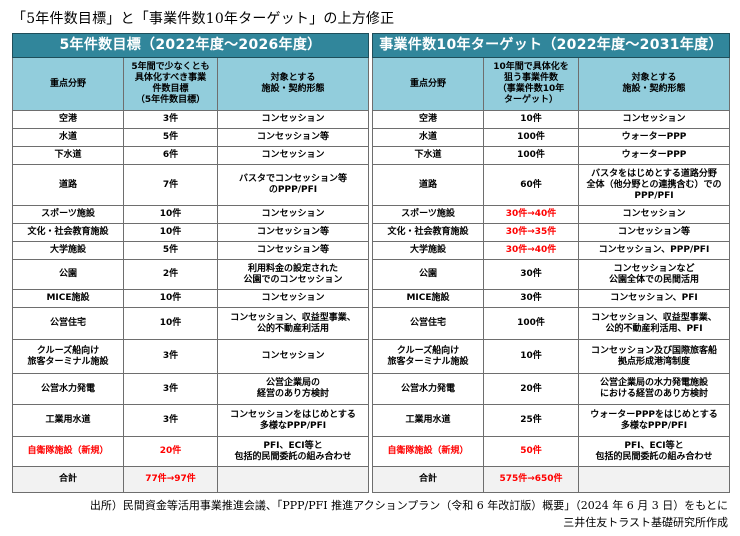 Image resolution: width=740 pixels, height=536 pixels. What do you see at coordinates (645, 522) in the screenshot?
I see `source-line-2: 三井住友トラスト基礎研究所作成` at bounding box center [645, 522].